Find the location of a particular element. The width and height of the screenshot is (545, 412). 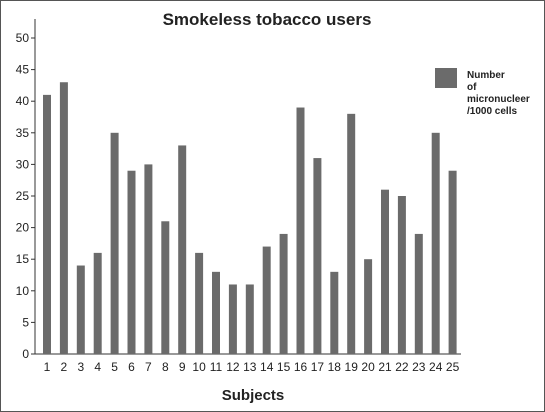

legend-label-line: /1000 cells is located at coordinates (492, 111).